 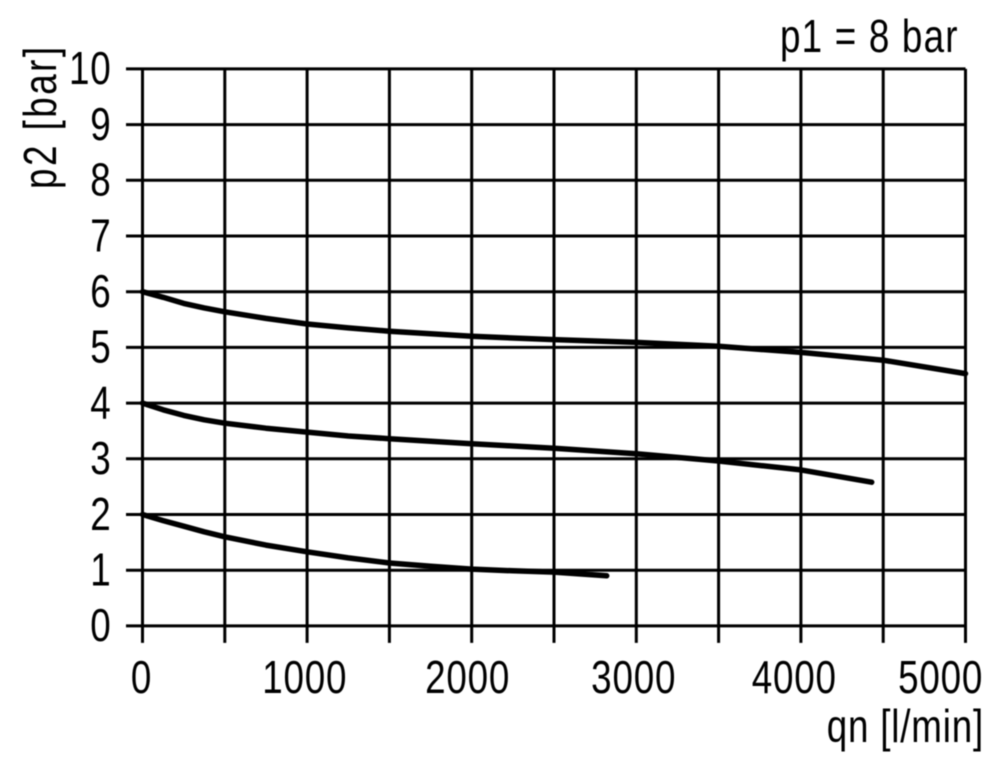 What do you see at coordinates (100, 570) in the screenshot?
I see `svg-text: 1` at bounding box center [100, 570].